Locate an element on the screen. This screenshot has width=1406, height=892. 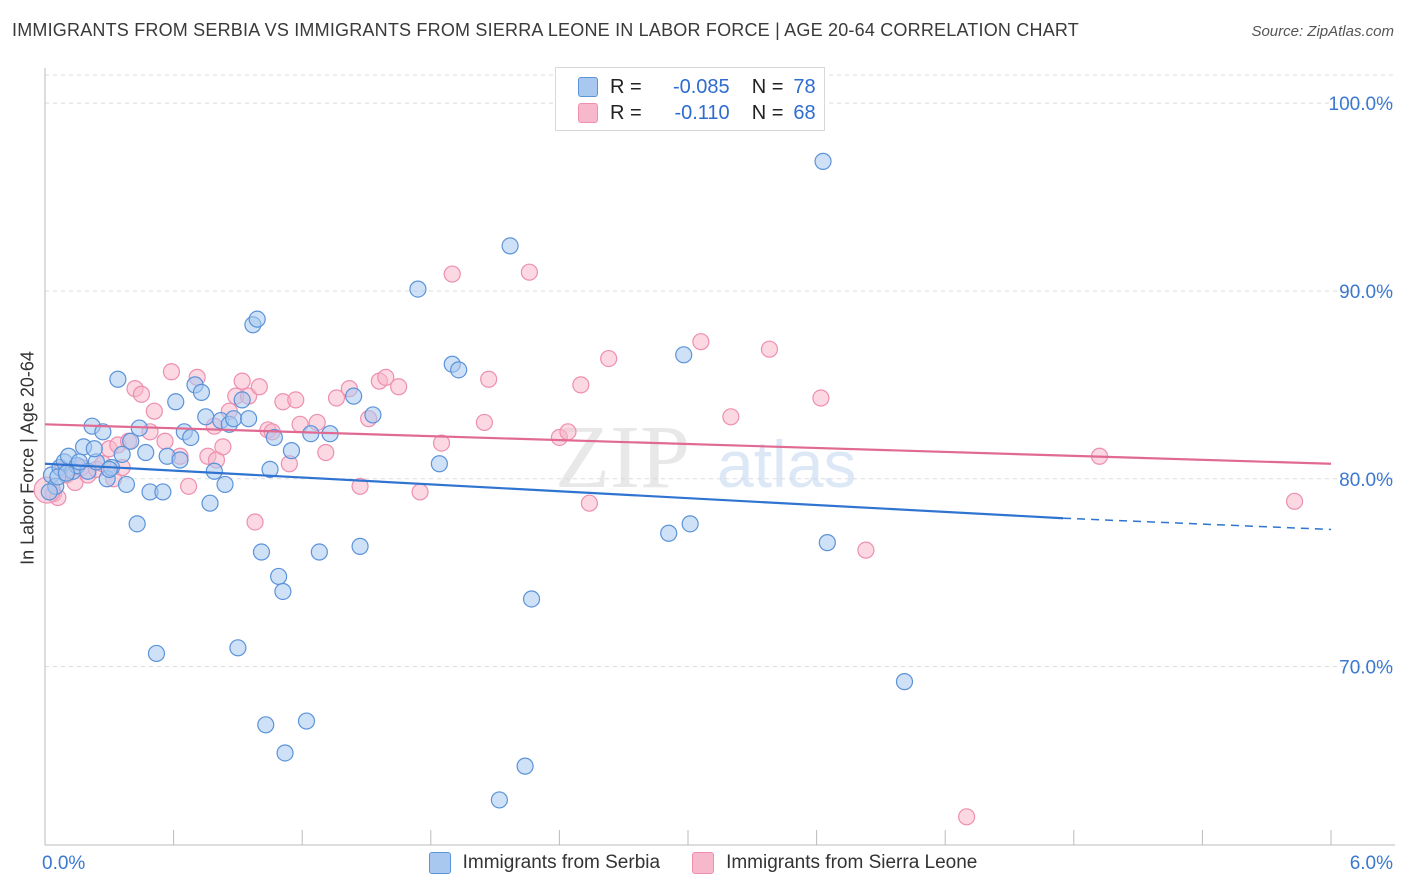
y-tick-label: 90.0% is located at coordinates (1366, 292).